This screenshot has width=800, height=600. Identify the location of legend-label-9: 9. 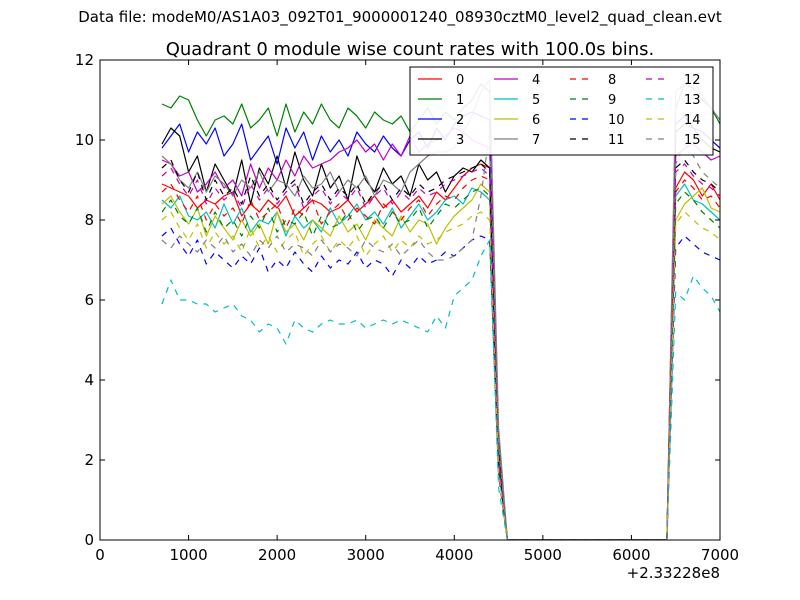
(612, 100).